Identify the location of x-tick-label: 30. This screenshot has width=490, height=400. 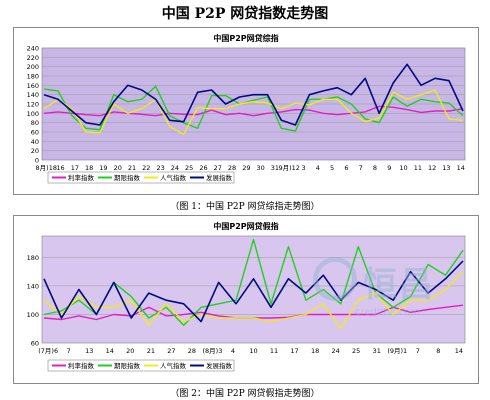
(261, 168).